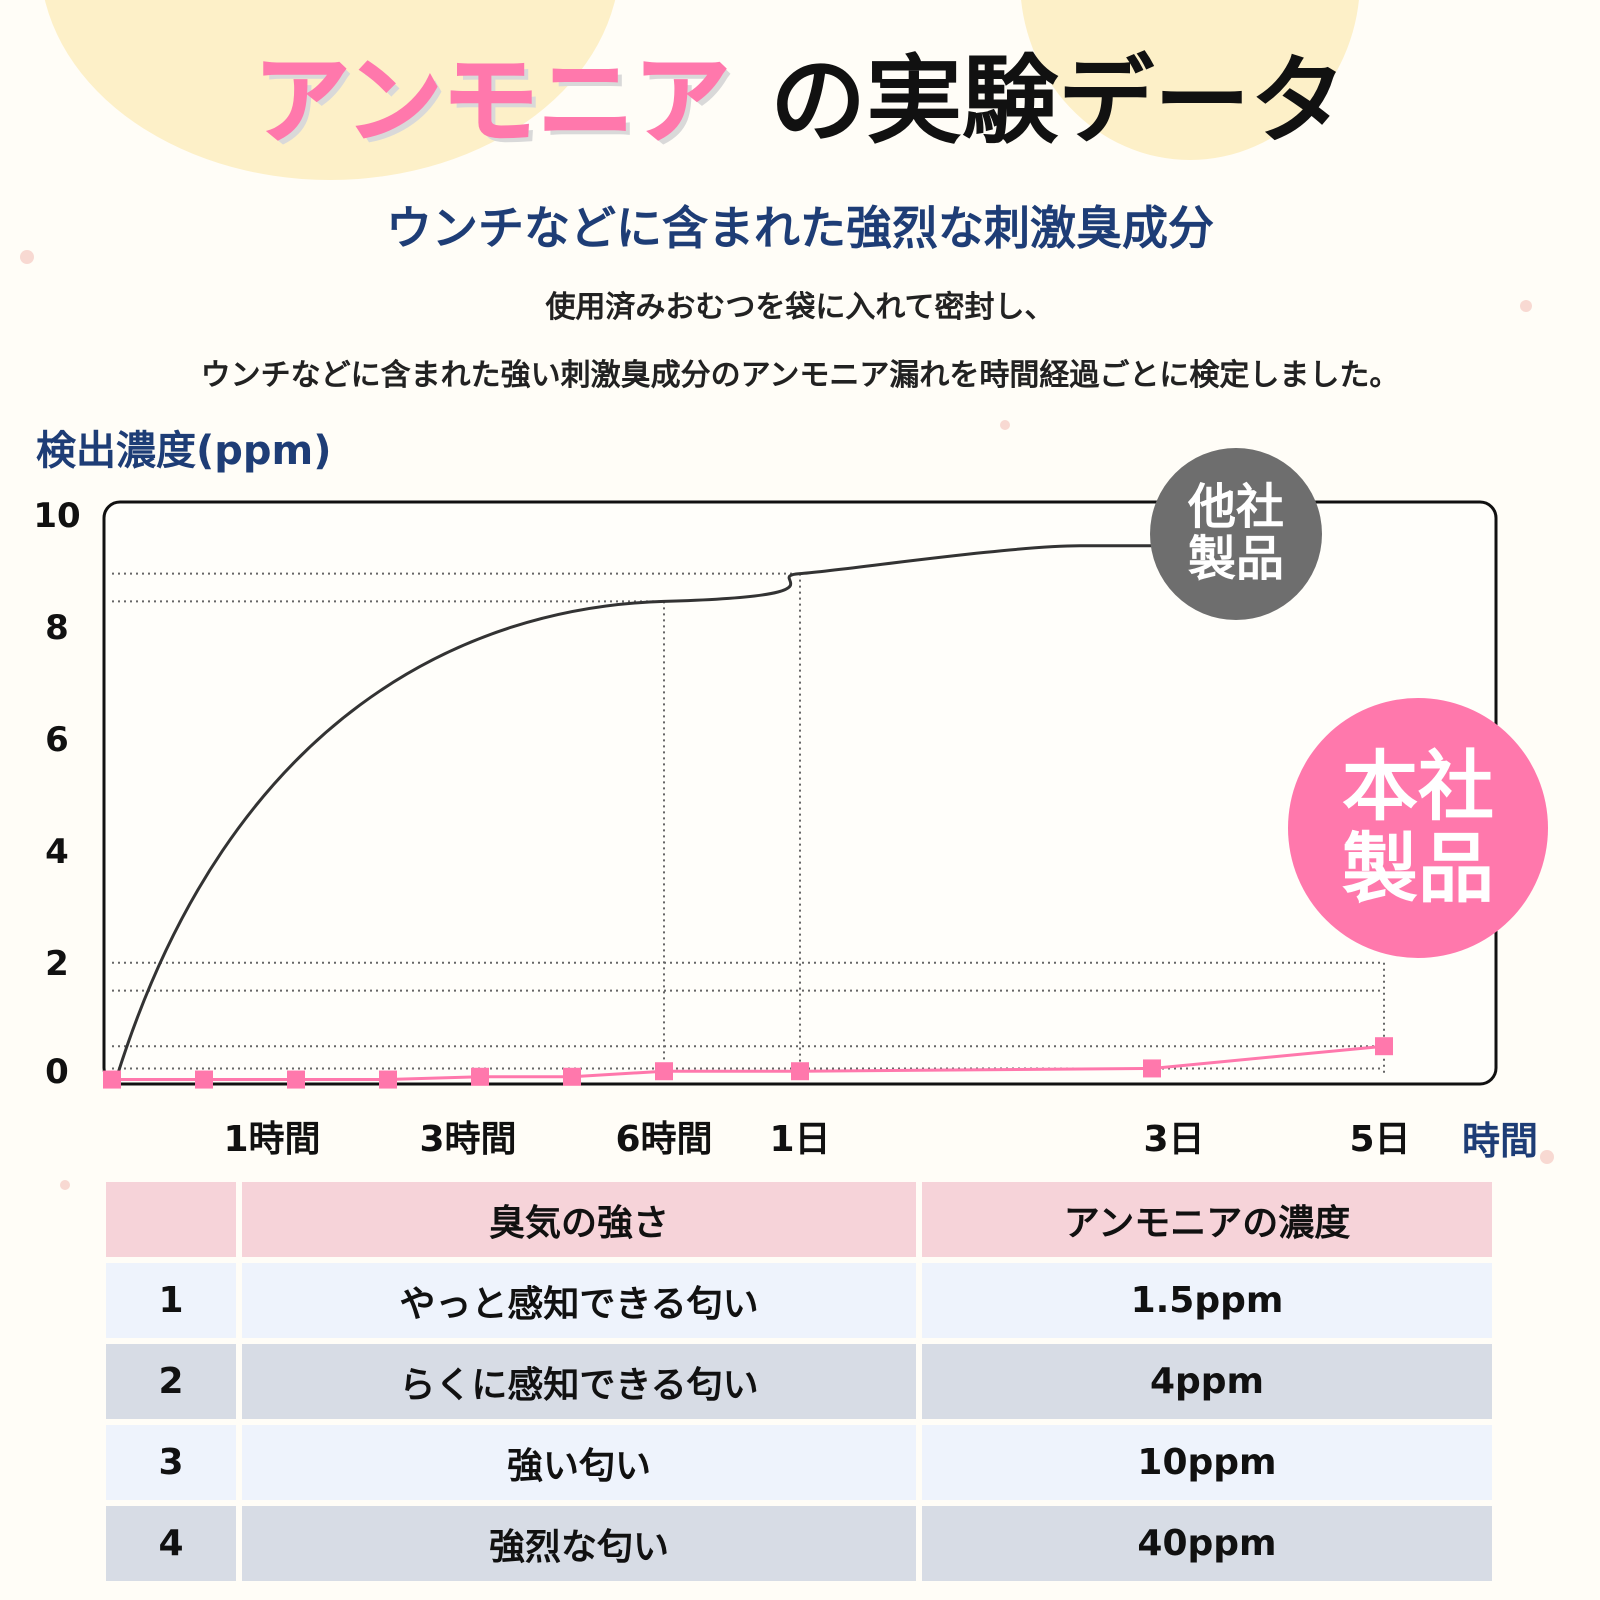 The width and height of the screenshot is (1600, 1600). I want to click on badge-other-line-2: 製品, so click(1235, 559).